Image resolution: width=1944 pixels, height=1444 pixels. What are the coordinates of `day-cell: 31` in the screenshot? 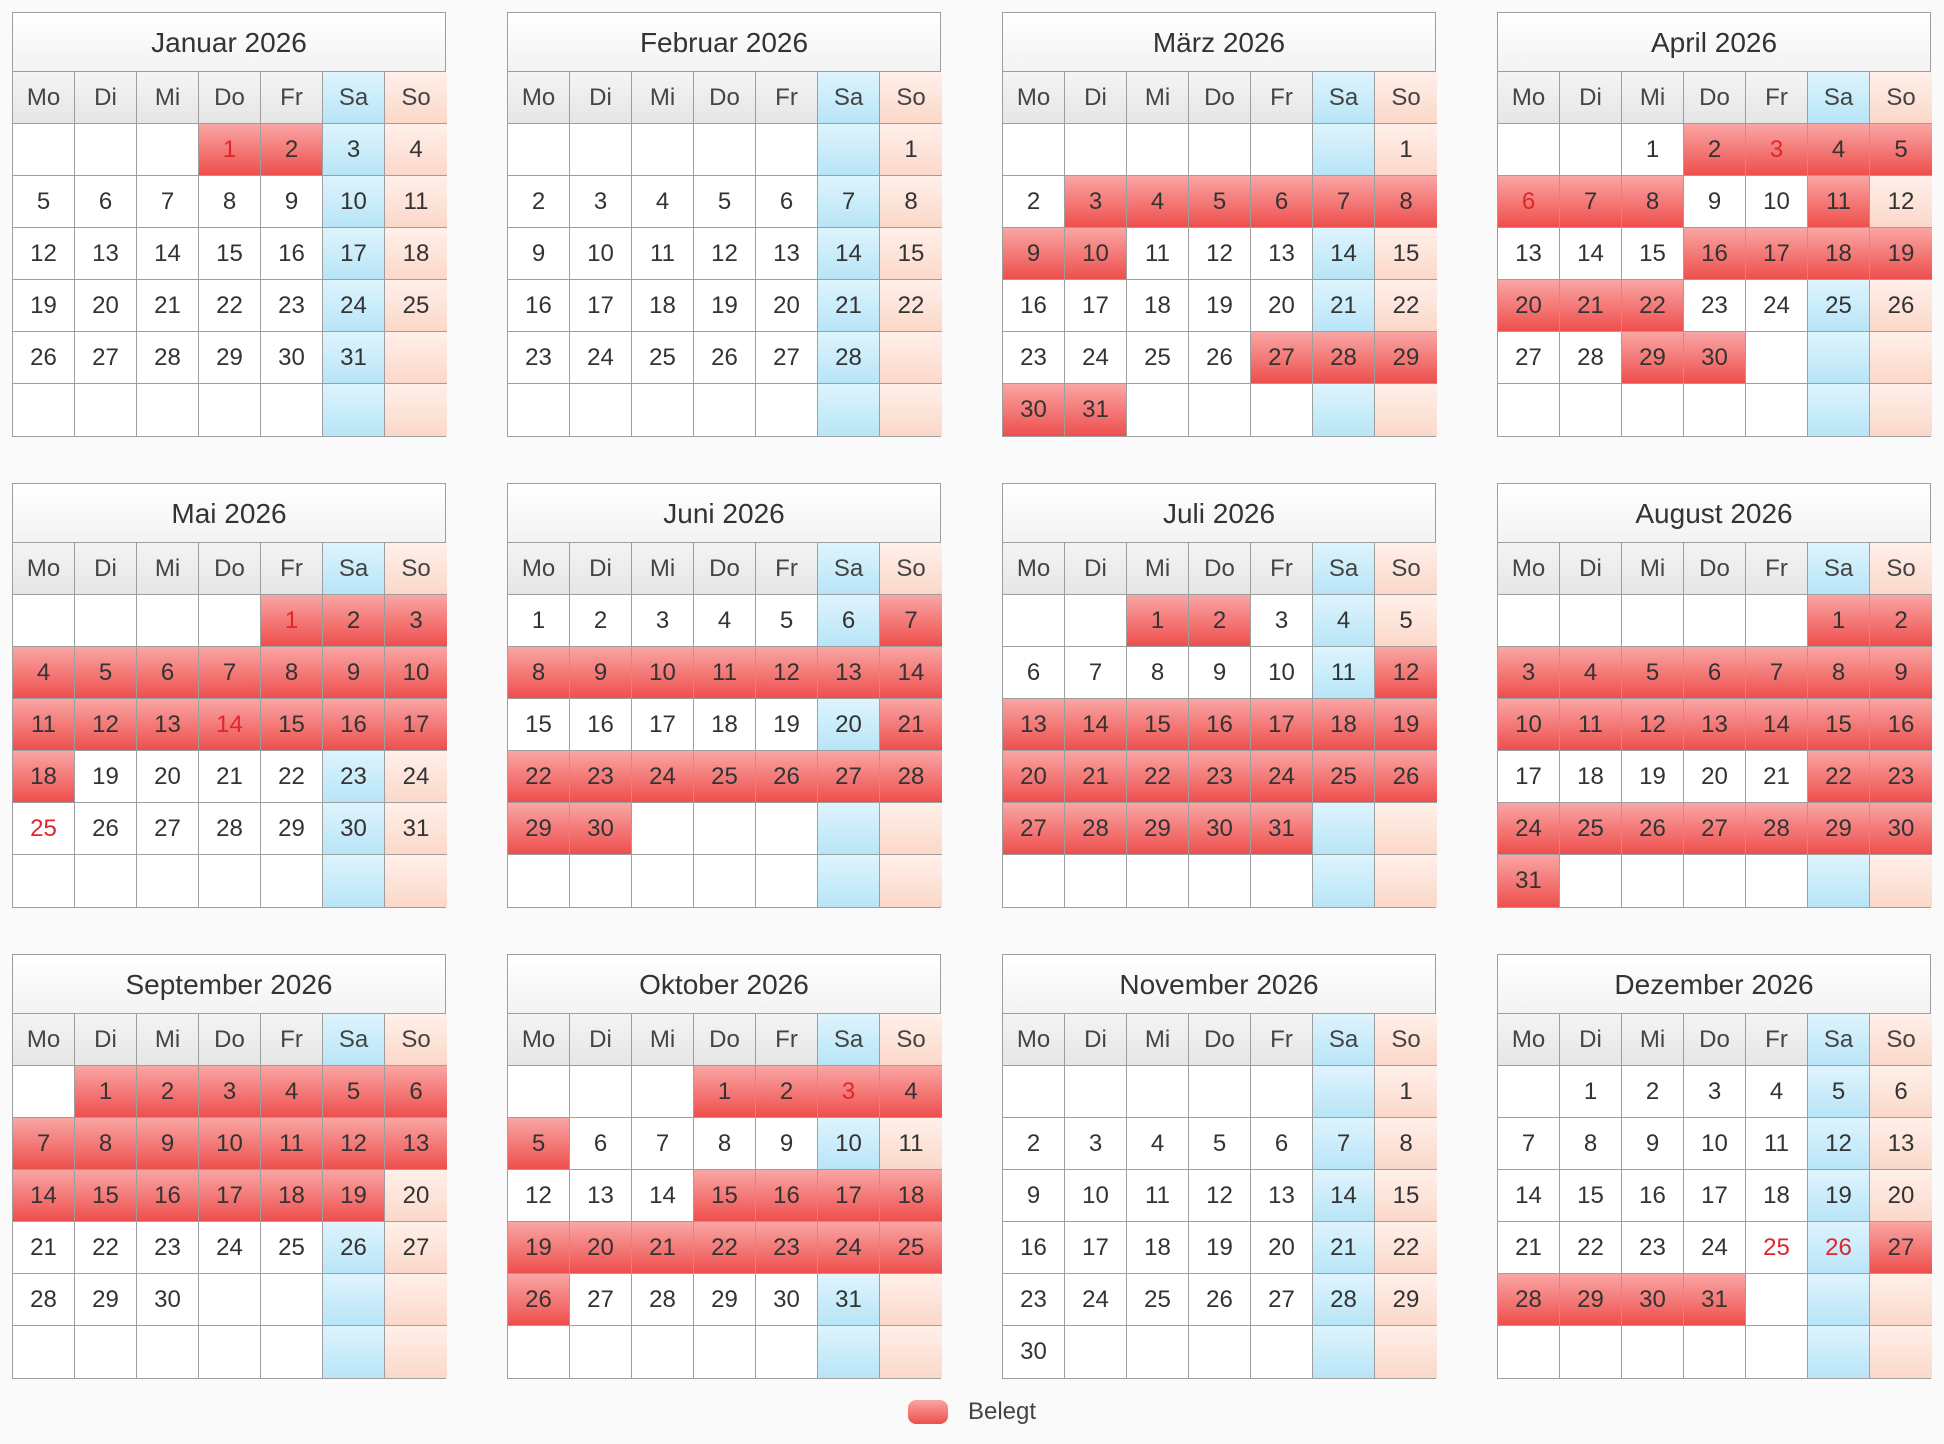 It's located at (1529, 881).